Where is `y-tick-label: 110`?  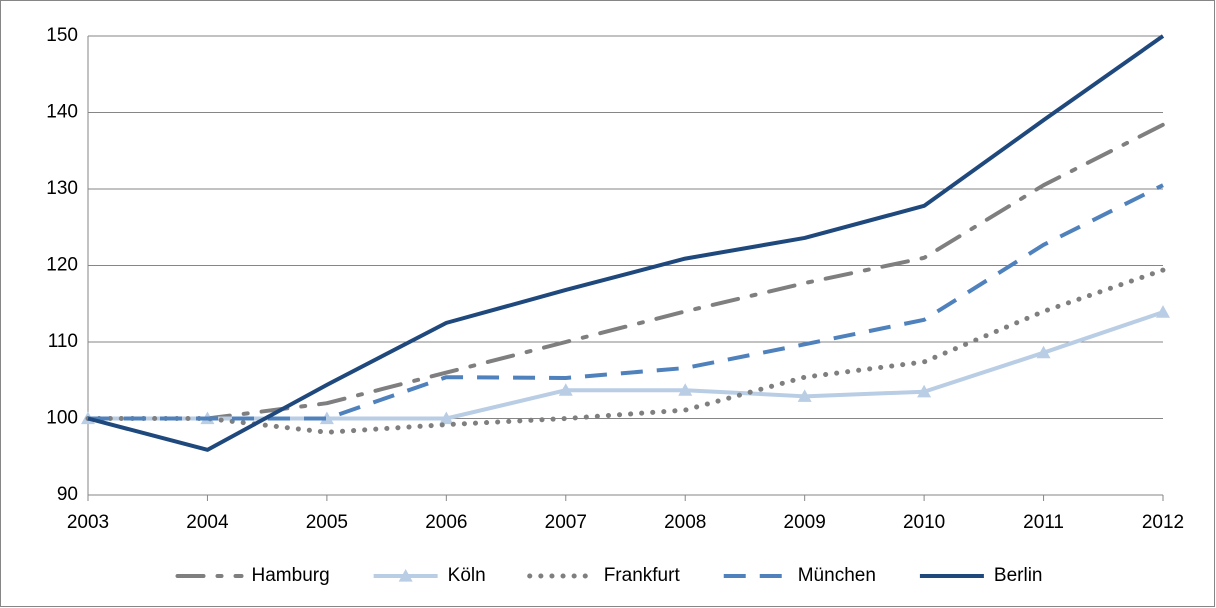 y-tick-label: 110 is located at coordinates (63, 341).